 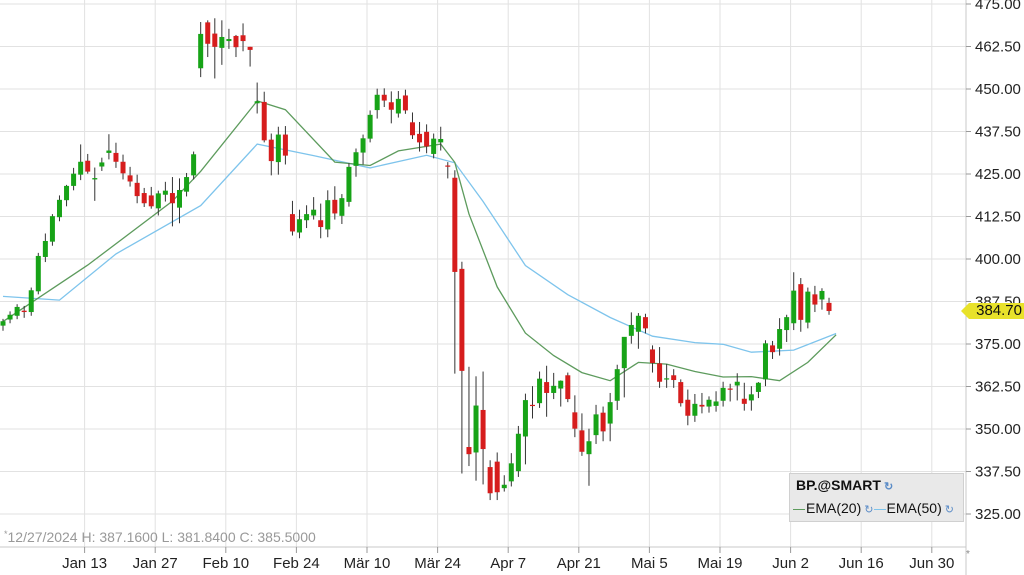 I want to click on y-tick-label: 425.00, so click(x=998, y=174).